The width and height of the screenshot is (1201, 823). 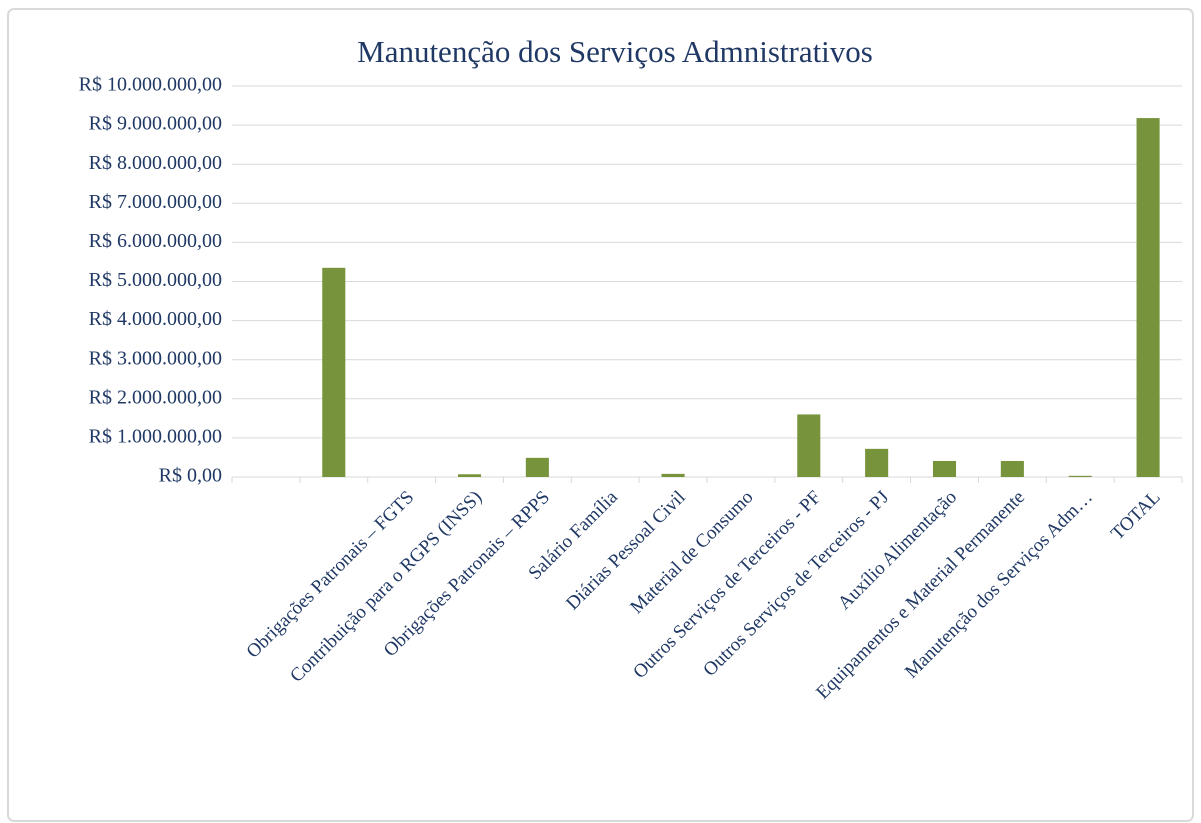 I want to click on y-tick-label: R$ 6.000.000,00, so click(x=155, y=241).